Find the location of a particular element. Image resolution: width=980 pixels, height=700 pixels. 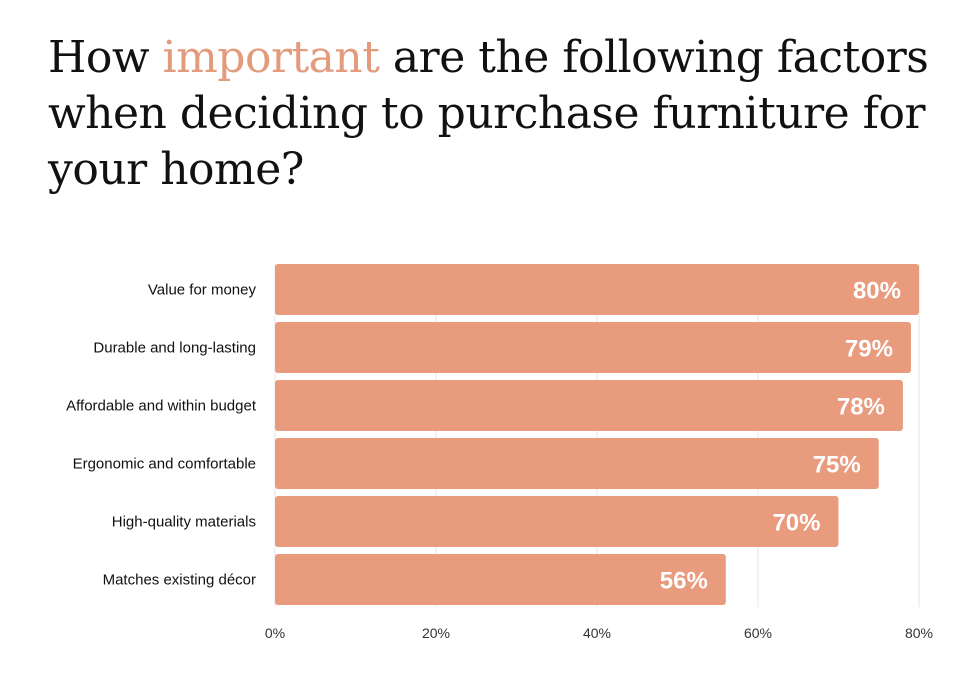

x-tick-label: 0% is located at coordinates (275, 633).